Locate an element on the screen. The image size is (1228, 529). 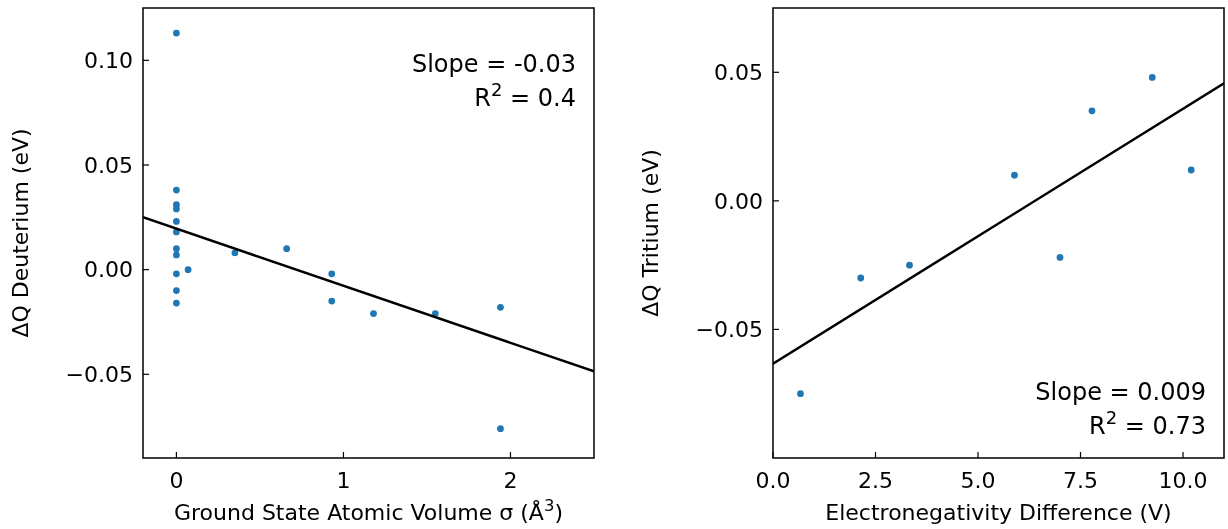
y-tick-label: 0.10 is located at coordinates (108, 61).